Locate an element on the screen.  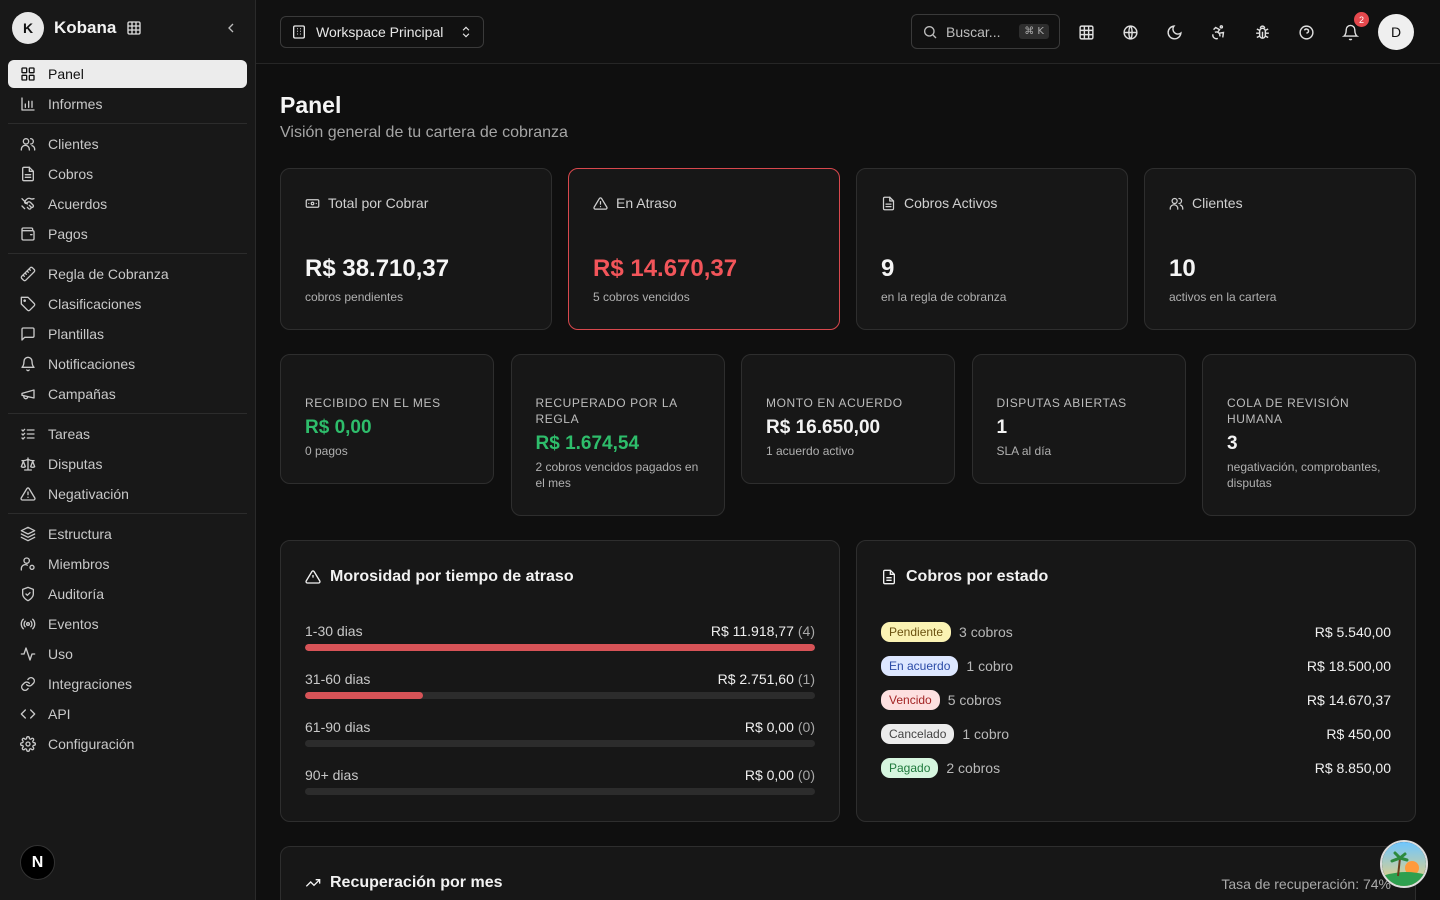
metric-label: Monto en acuerdo is located at coordinates (834, 403).